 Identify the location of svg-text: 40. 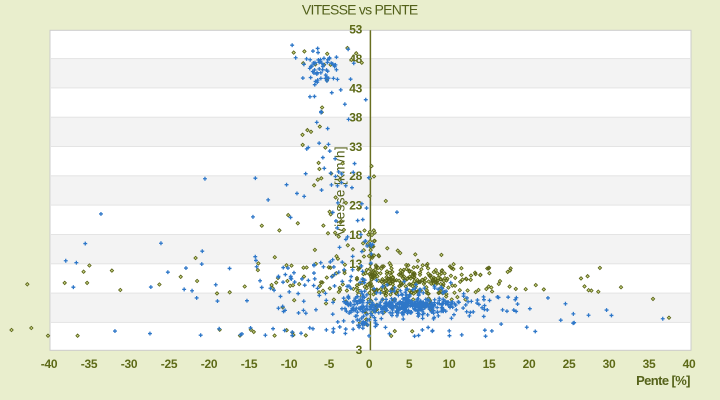
(689, 364).